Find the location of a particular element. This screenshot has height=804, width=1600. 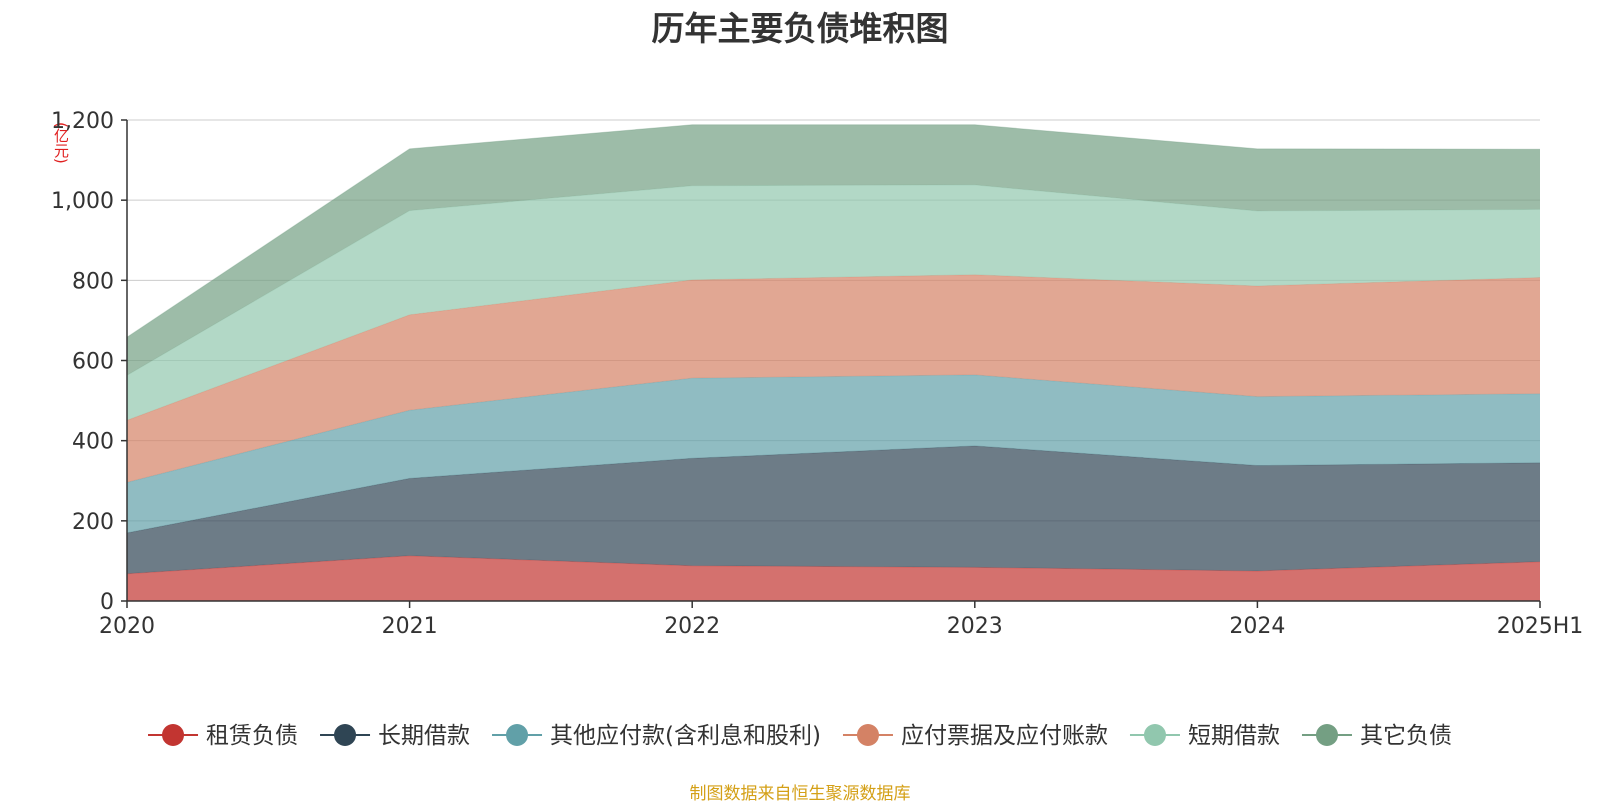

chart-title: 历年主要负债堆积图 is located at coordinates (800, 28).